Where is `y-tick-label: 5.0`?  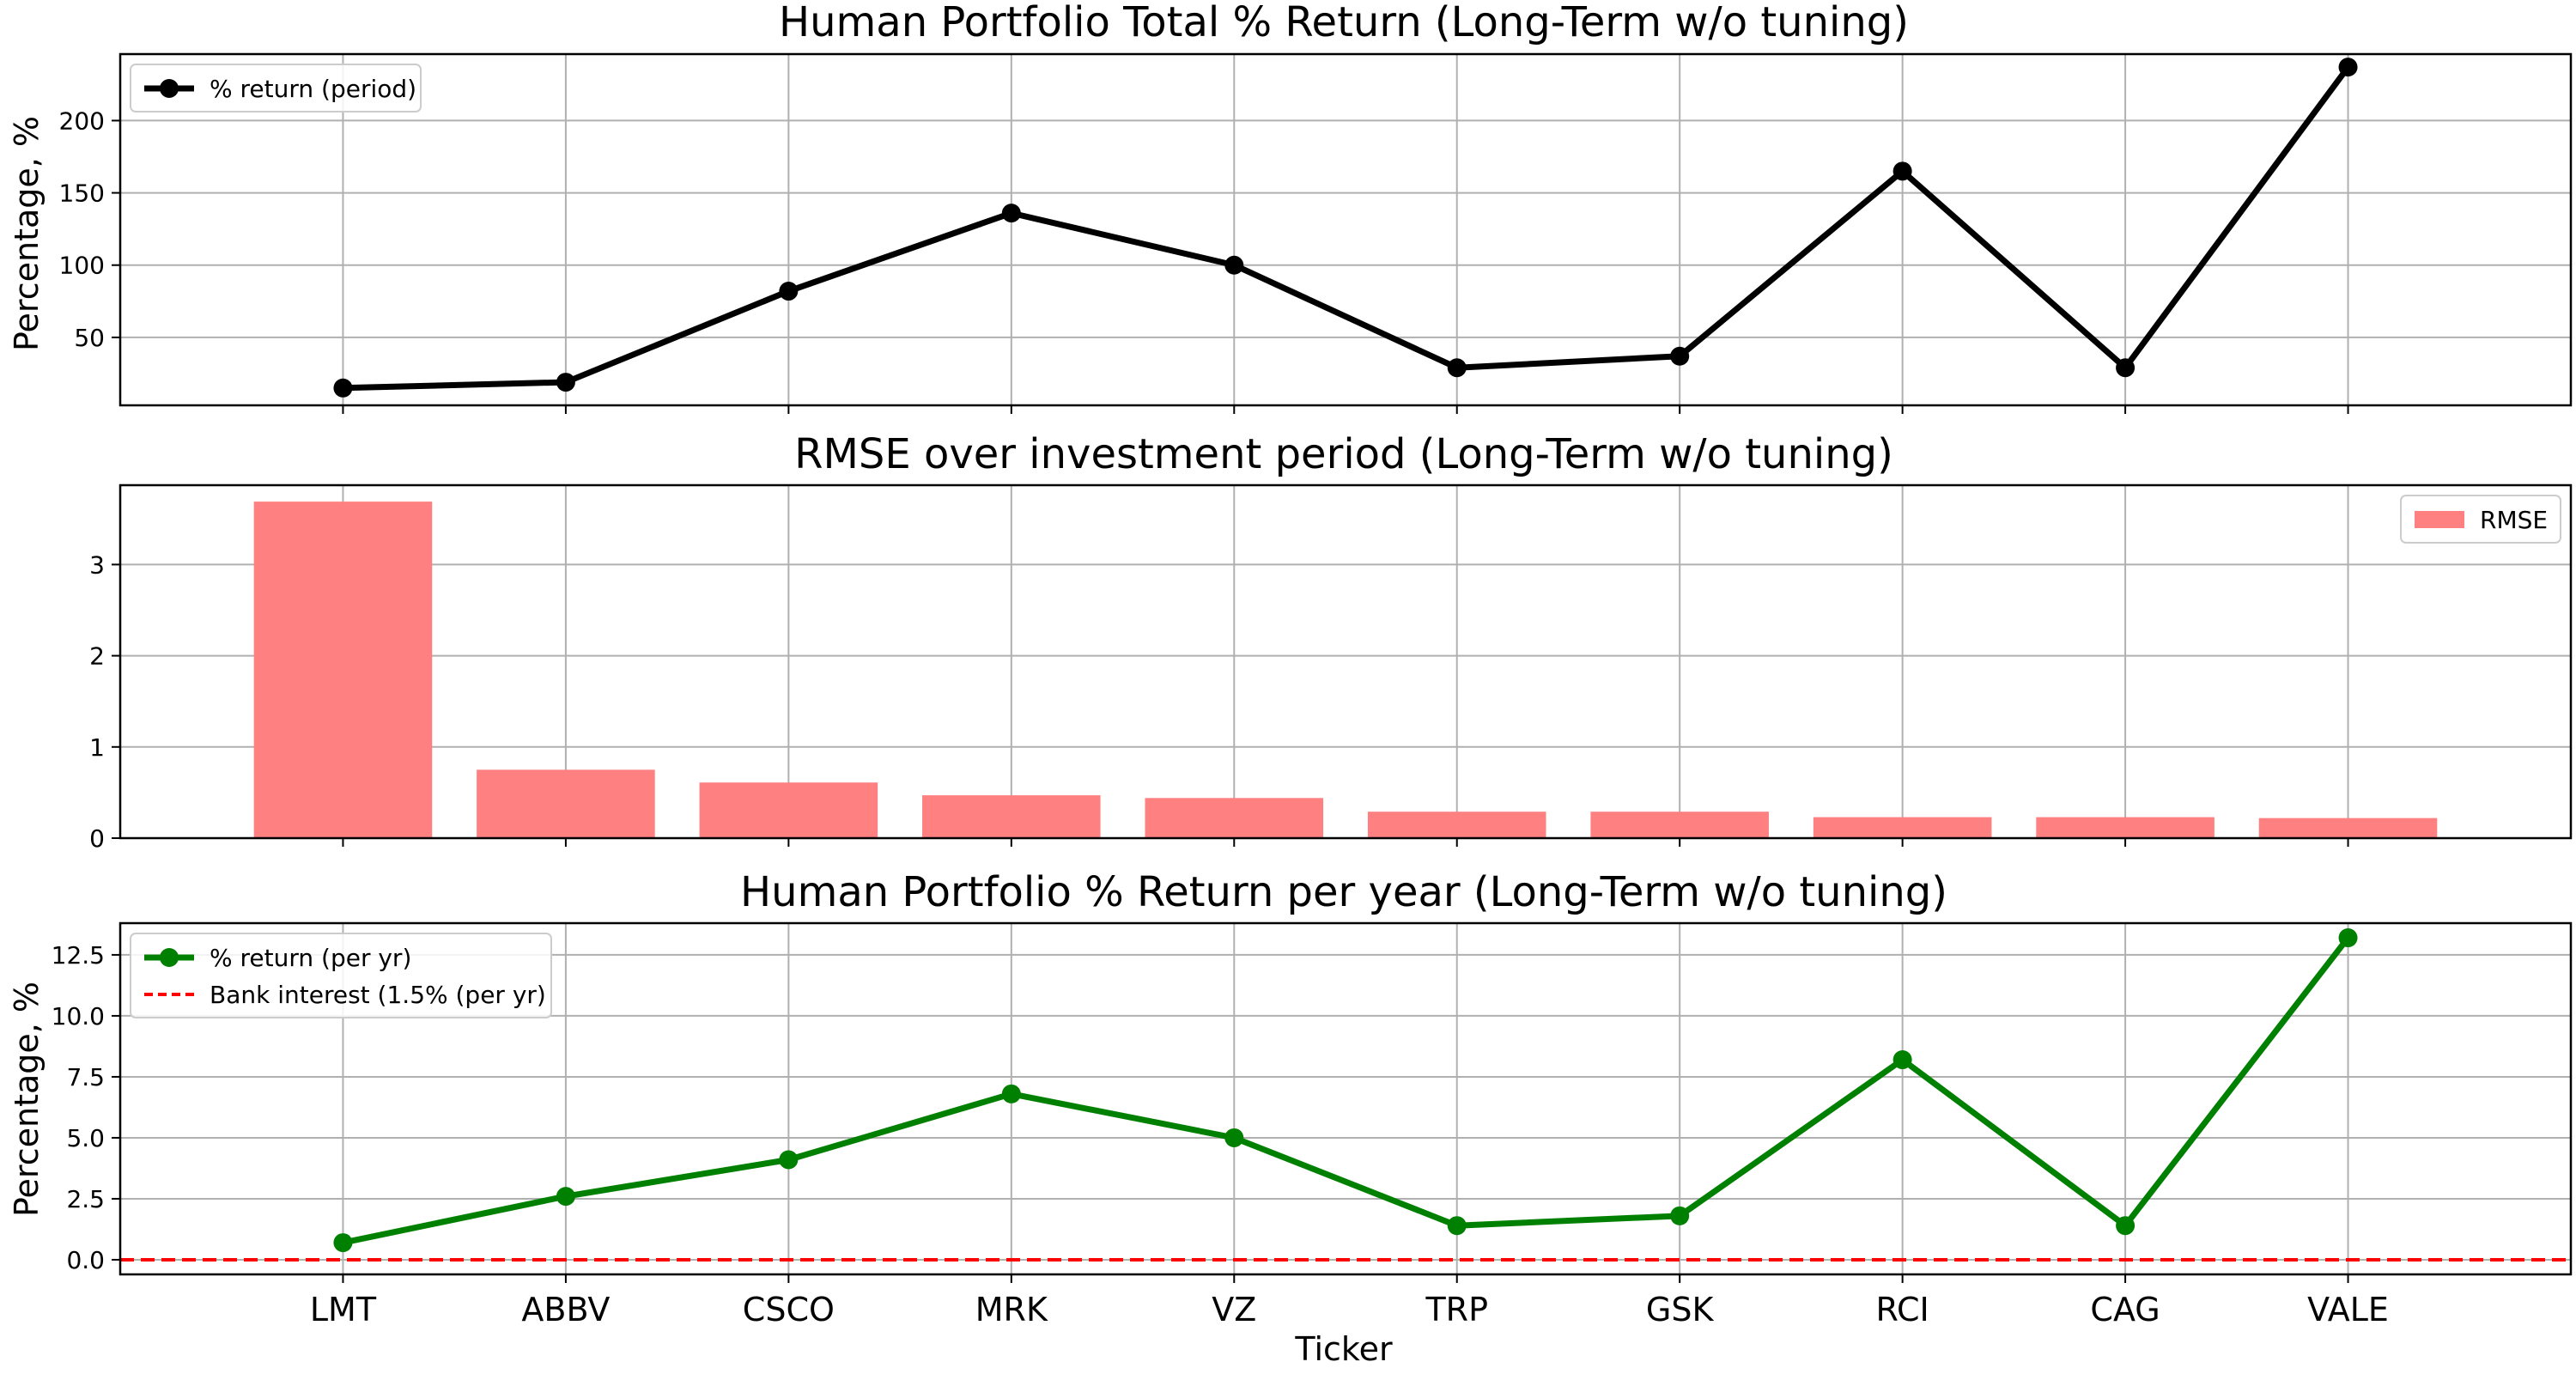 y-tick-label: 5.0 is located at coordinates (85, 1138).